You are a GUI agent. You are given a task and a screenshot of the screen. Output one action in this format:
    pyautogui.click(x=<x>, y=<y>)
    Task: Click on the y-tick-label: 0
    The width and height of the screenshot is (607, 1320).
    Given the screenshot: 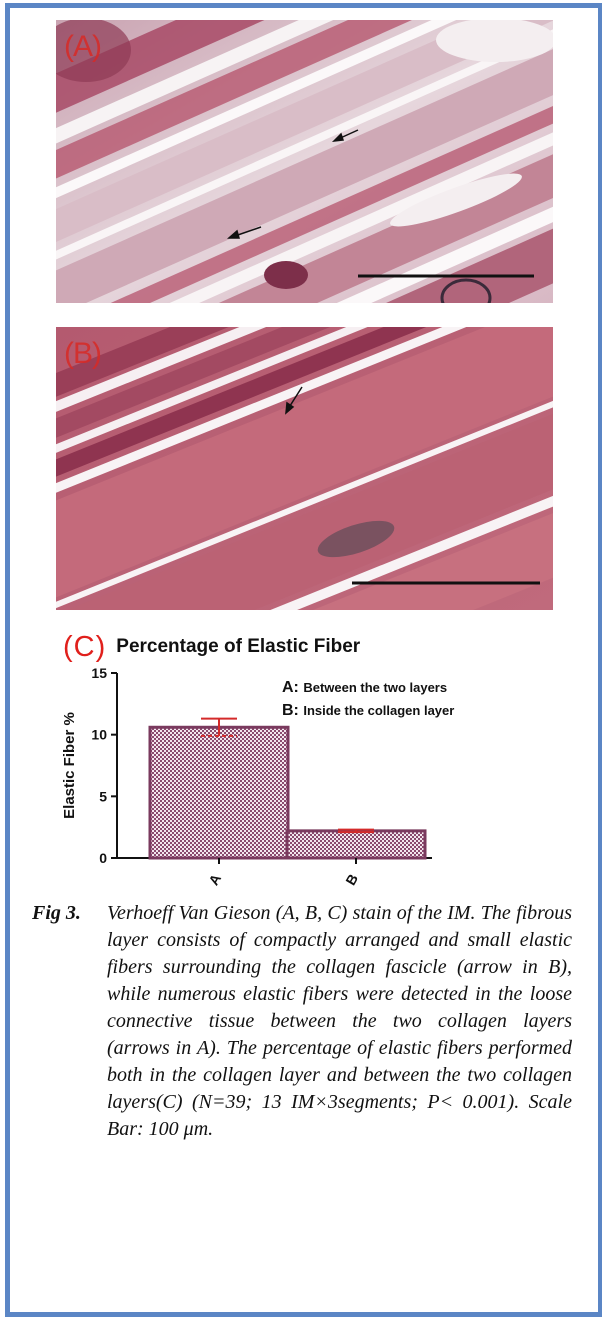 What is the action you would take?
    pyautogui.click(x=103, y=858)
    